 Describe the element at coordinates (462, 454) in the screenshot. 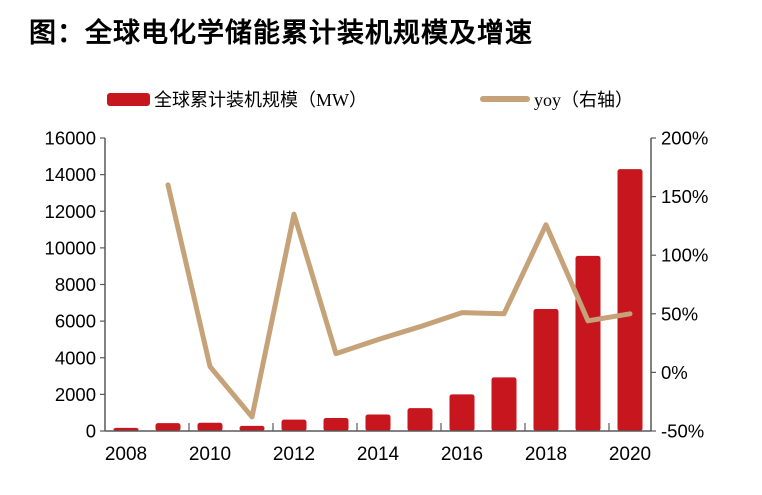

I see `x-axis-label: 2016` at that location.